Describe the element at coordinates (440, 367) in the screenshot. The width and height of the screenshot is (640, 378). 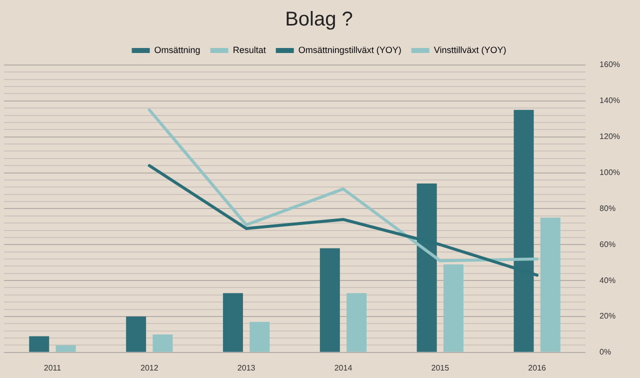
I see `x-tick-label: 2015` at that location.